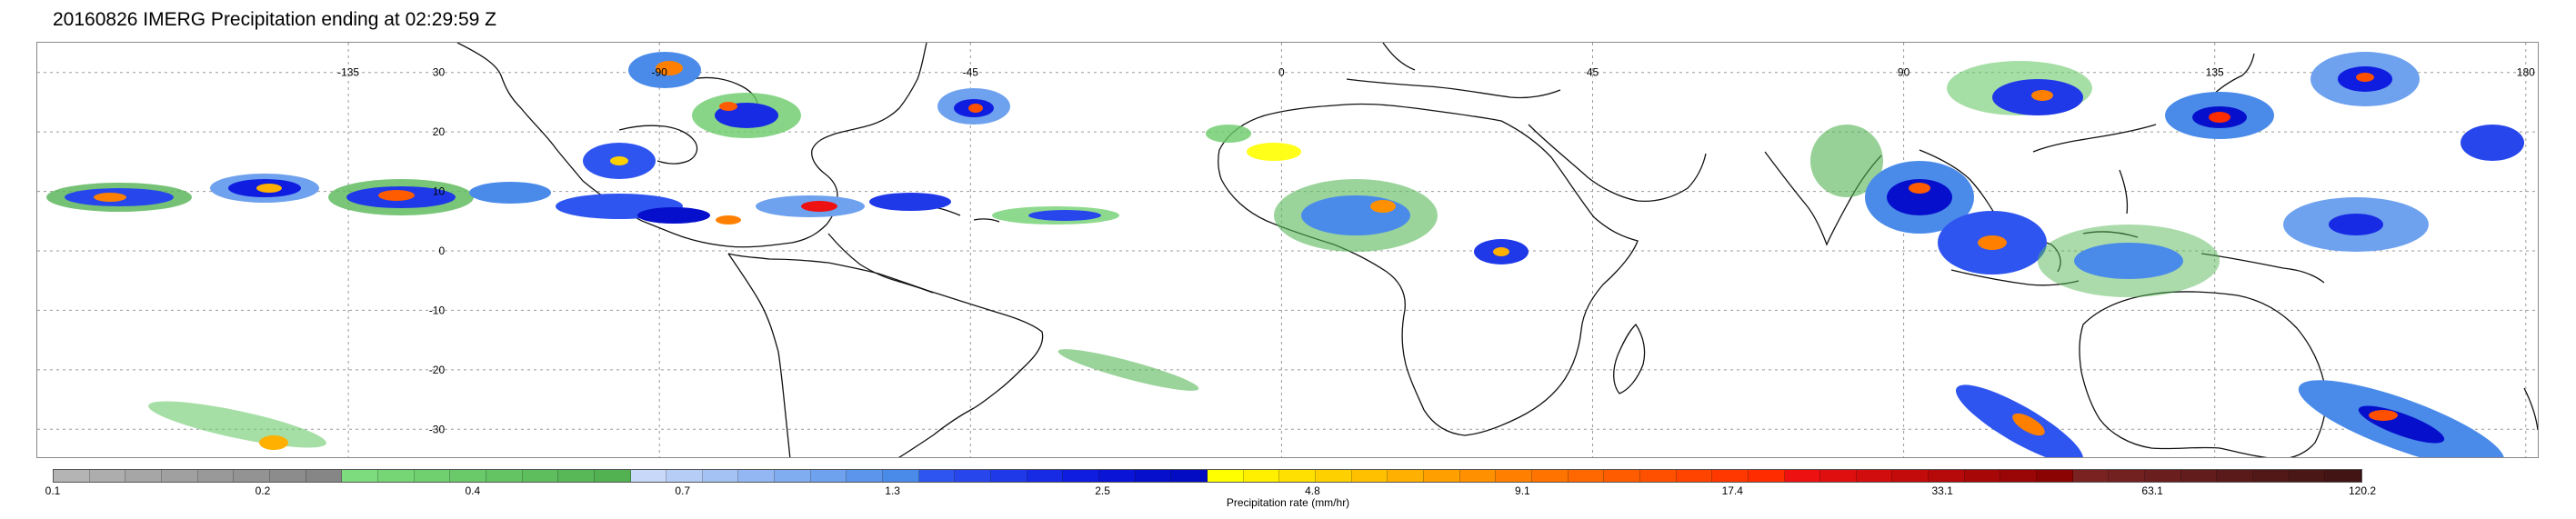 The width and height of the screenshot is (2576, 519). I want to click on colorbar-label: Precipitation rate (mm/hr), so click(1288, 502).